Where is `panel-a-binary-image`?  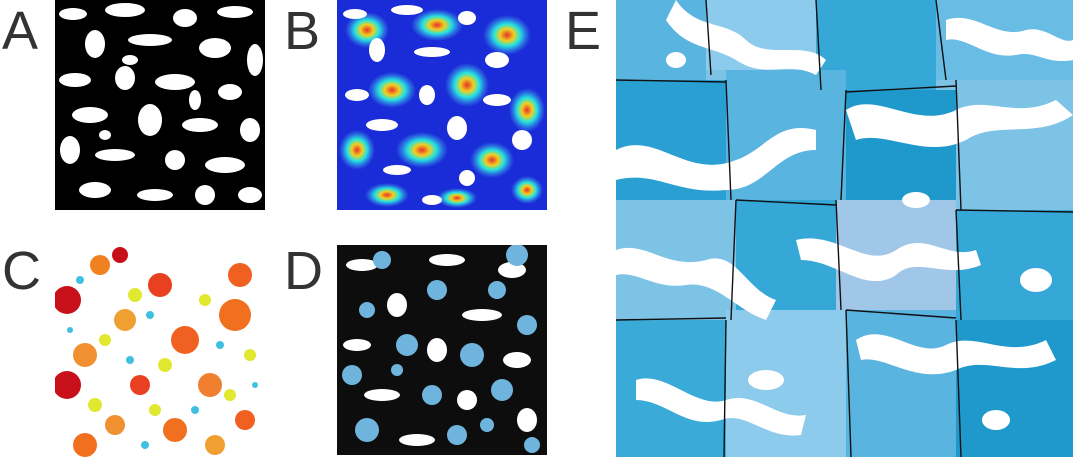 panel-a-binary-image is located at coordinates (160, 105).